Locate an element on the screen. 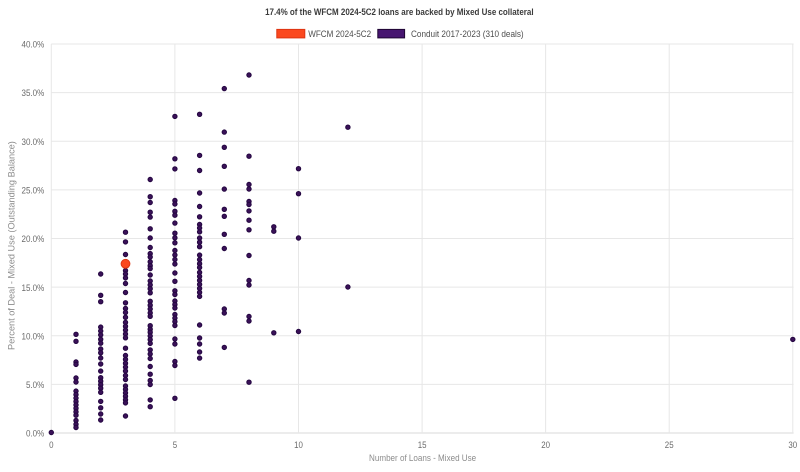 The width and height of the screenshot is (800, 472). svg-text: 20.0% is located at coordinates (33, 239).